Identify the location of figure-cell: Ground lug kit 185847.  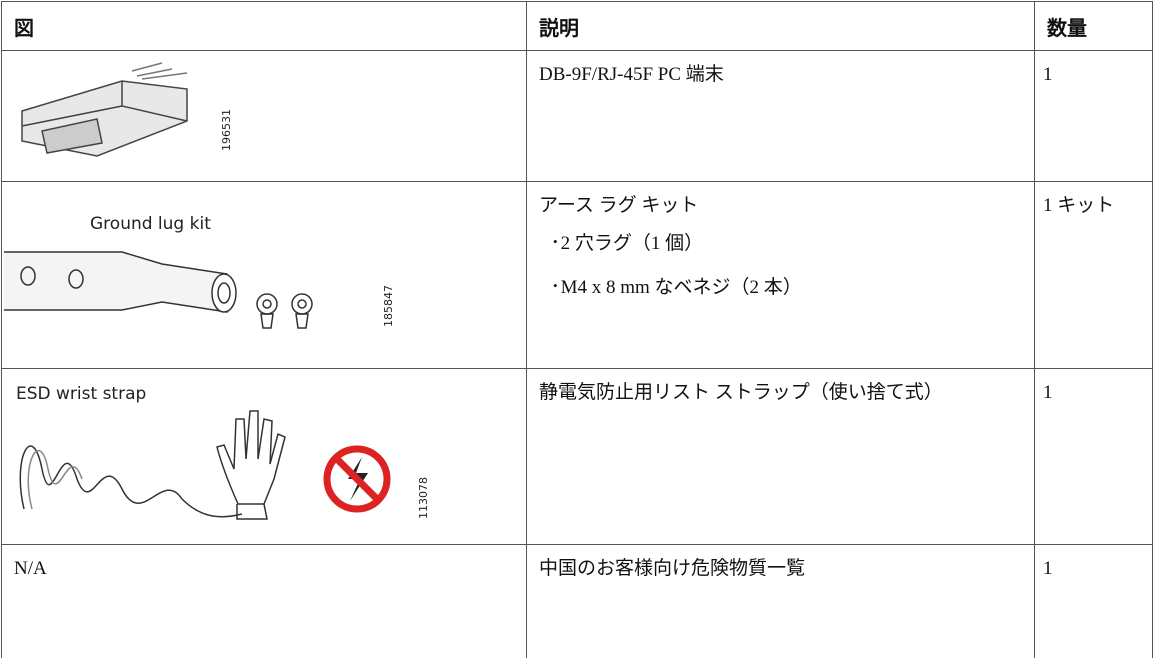
(264, 275).